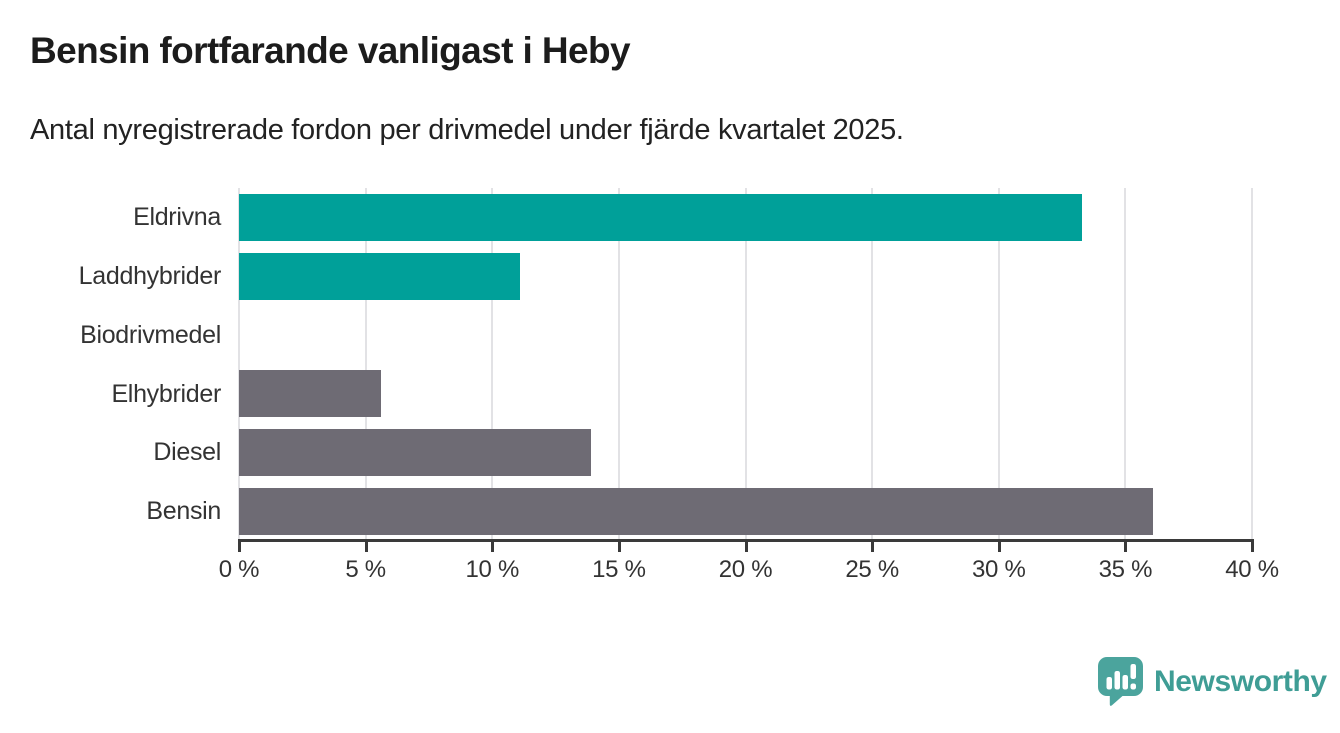  What do you see at coordinates (1125, 569) in the screenshot?
I see `x-axis-tick-label: 35 %` at bounding box center [1125, 569].